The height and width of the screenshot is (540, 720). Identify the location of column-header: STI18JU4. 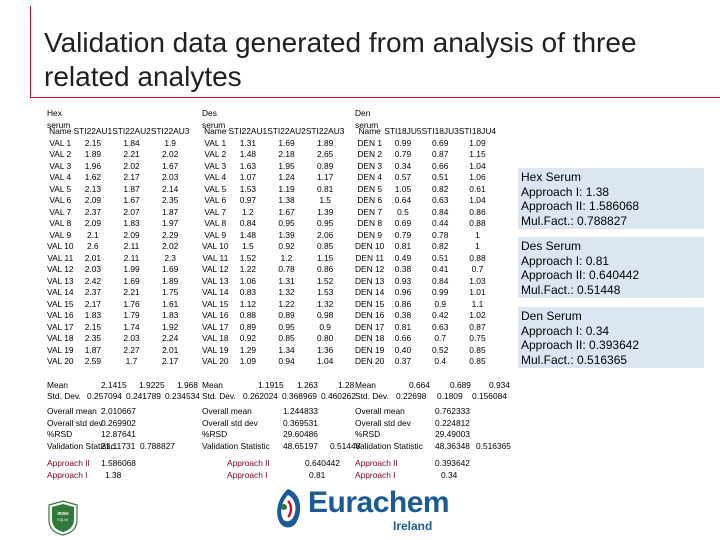
(477, 131).